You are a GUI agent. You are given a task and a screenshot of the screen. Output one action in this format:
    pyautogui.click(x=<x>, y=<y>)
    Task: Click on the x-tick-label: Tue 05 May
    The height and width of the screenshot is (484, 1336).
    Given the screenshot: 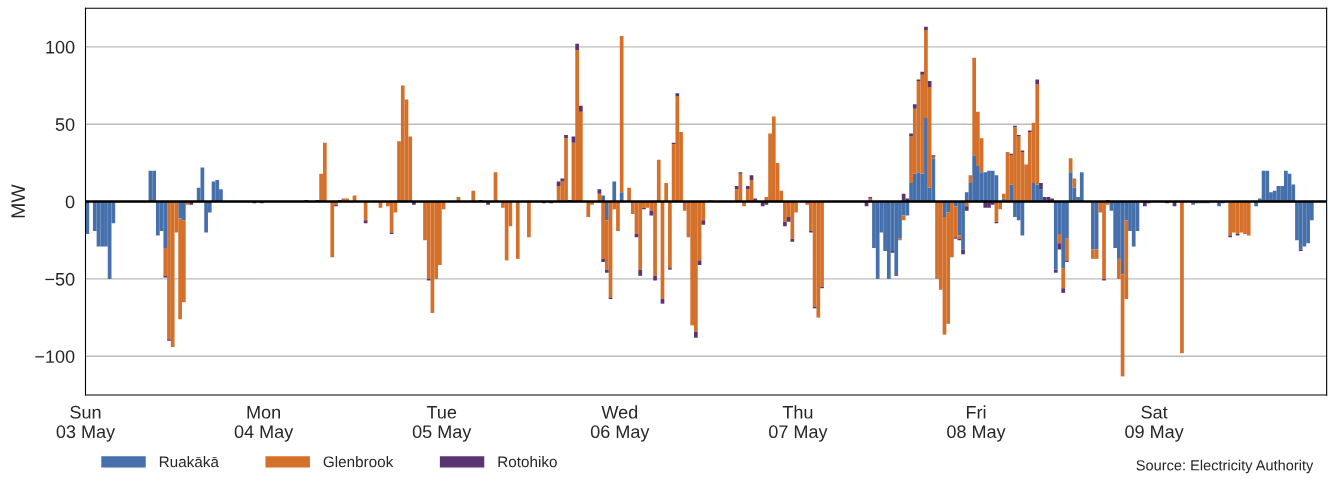 What is the action you would take?
    pyautogui.click(x=442, y=424)
    